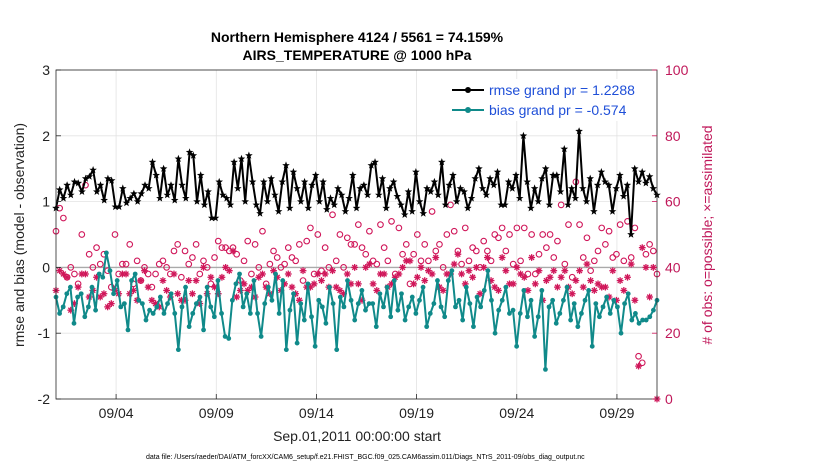  Describe the element at coordinates (116, 413) in the screenshot. I see `x-tick-label: 09/04` at that location.